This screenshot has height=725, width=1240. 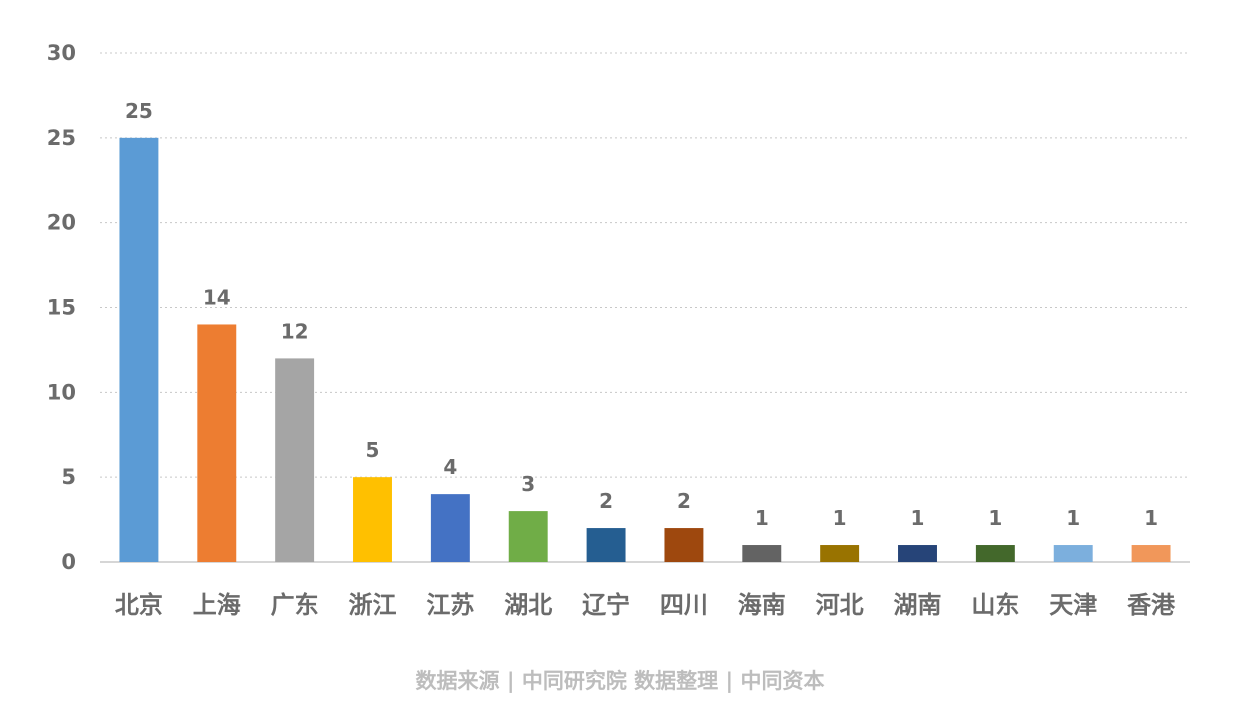 I want to click on data-label: 4, so click(x=450, y=467).